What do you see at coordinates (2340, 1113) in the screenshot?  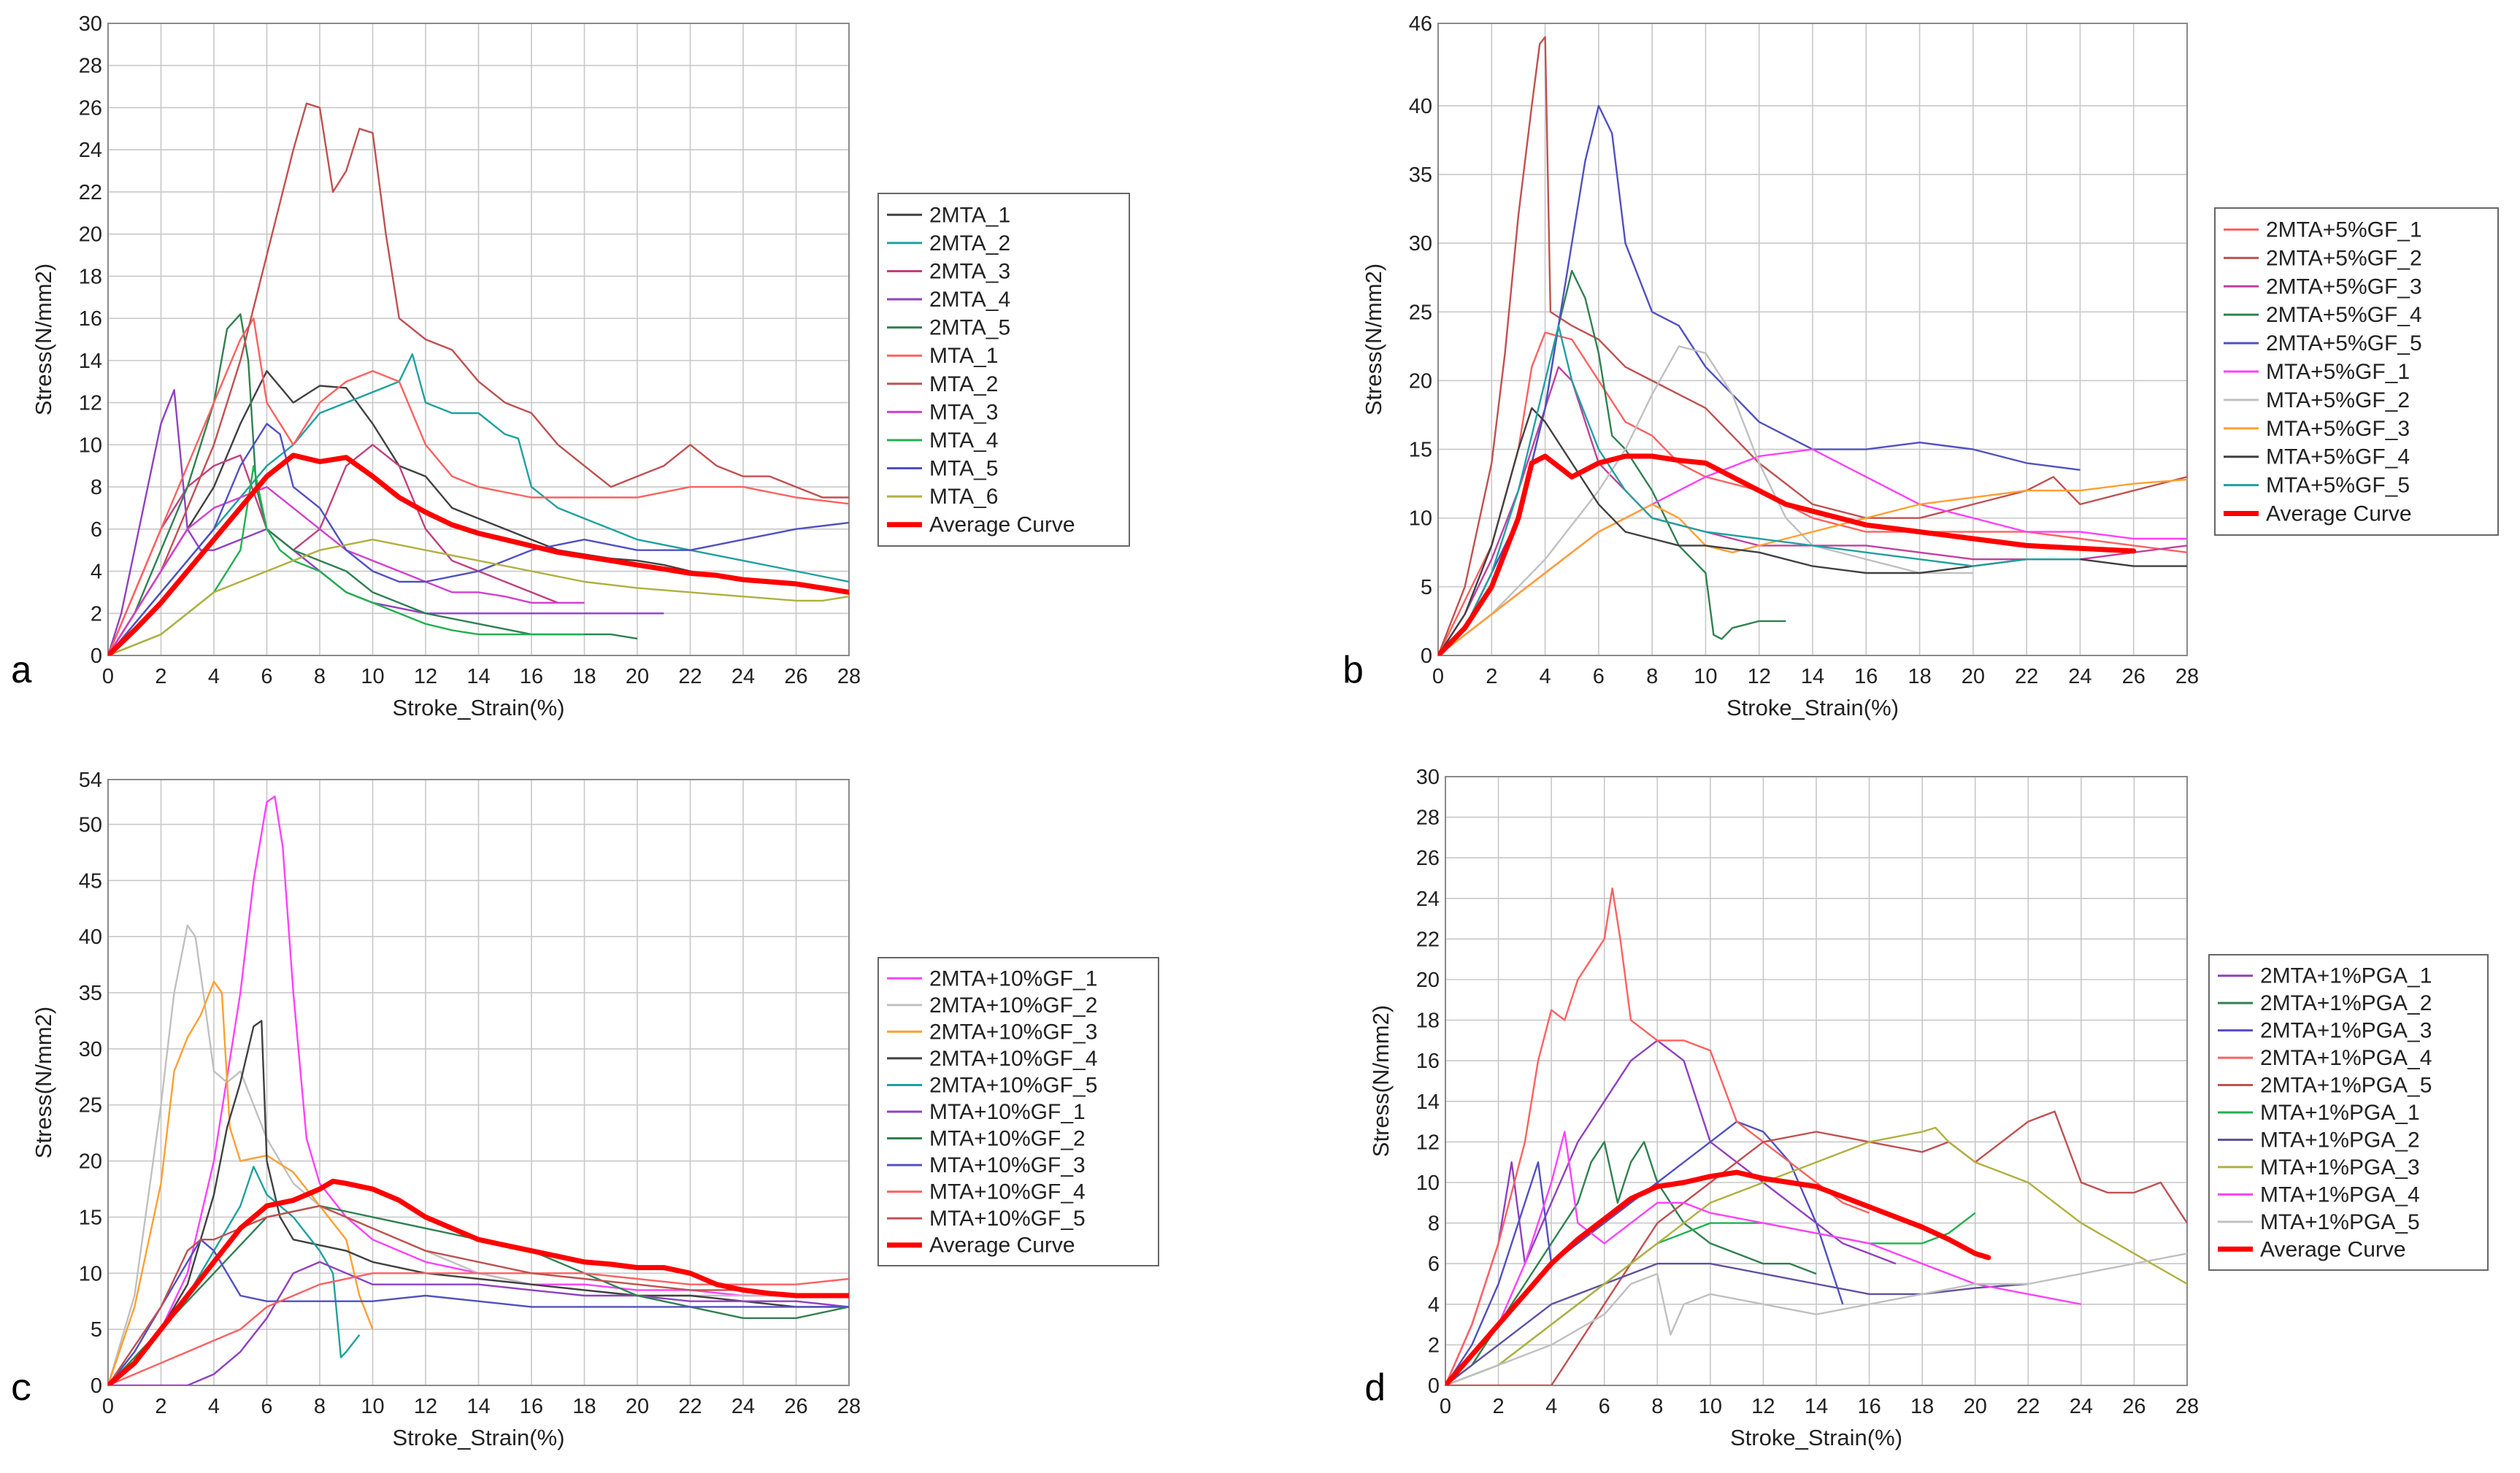 I see `legend-entry: MTA+1%PGA_1` at bounding box center [2340, 1113].